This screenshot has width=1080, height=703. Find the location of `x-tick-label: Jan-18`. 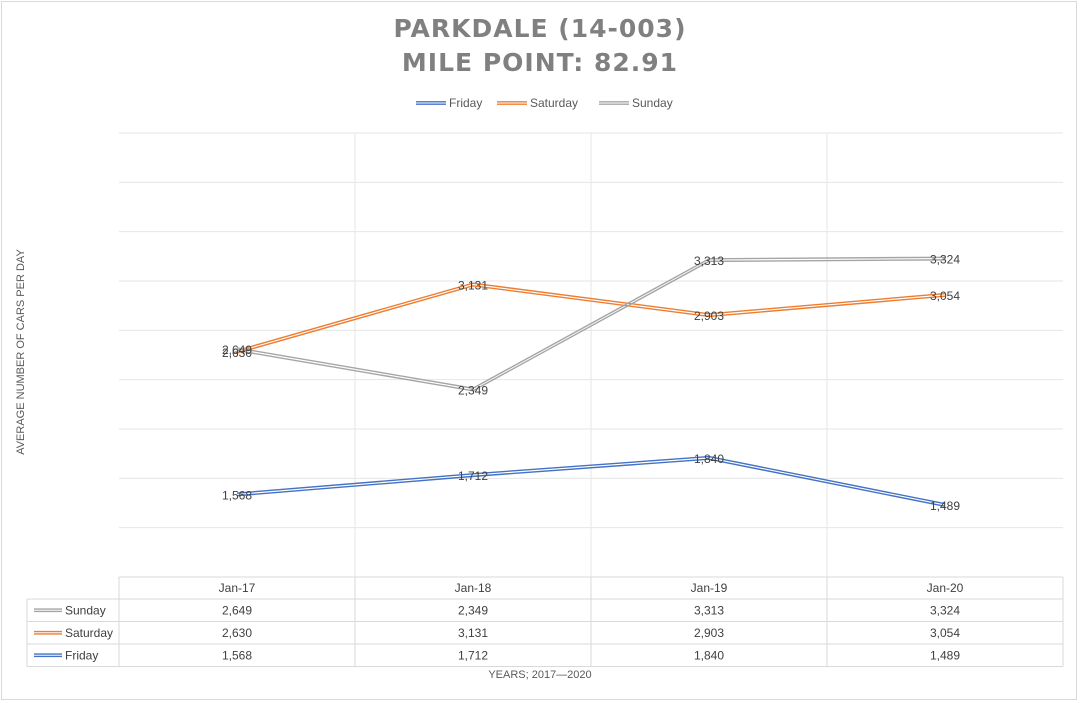

x-tick-label: Jan-18 is located at coordinates (473, 588).